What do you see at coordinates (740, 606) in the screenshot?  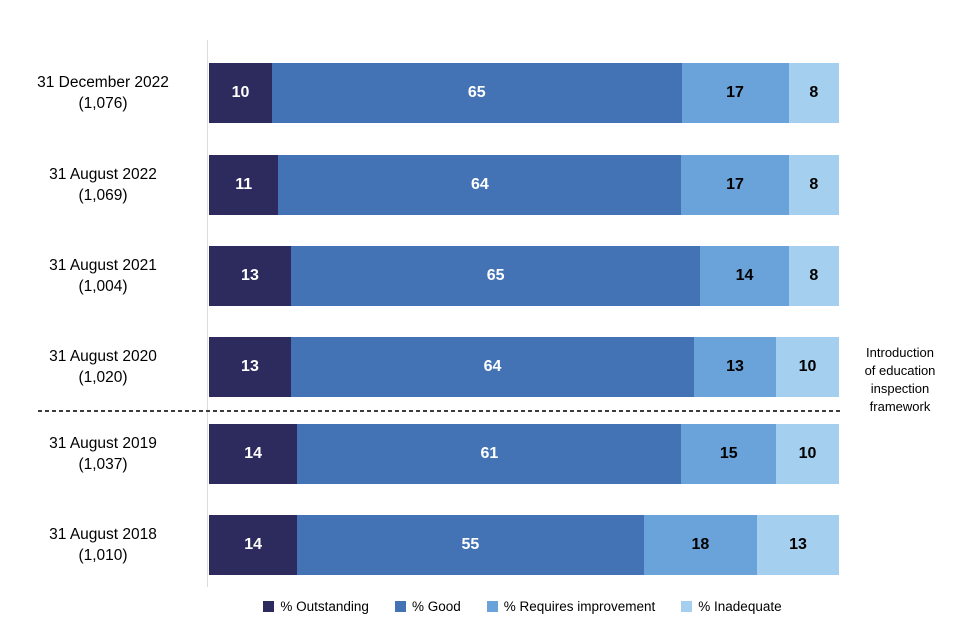 I see `legend-label: % Inadequate` at bounding box center [740, 606].